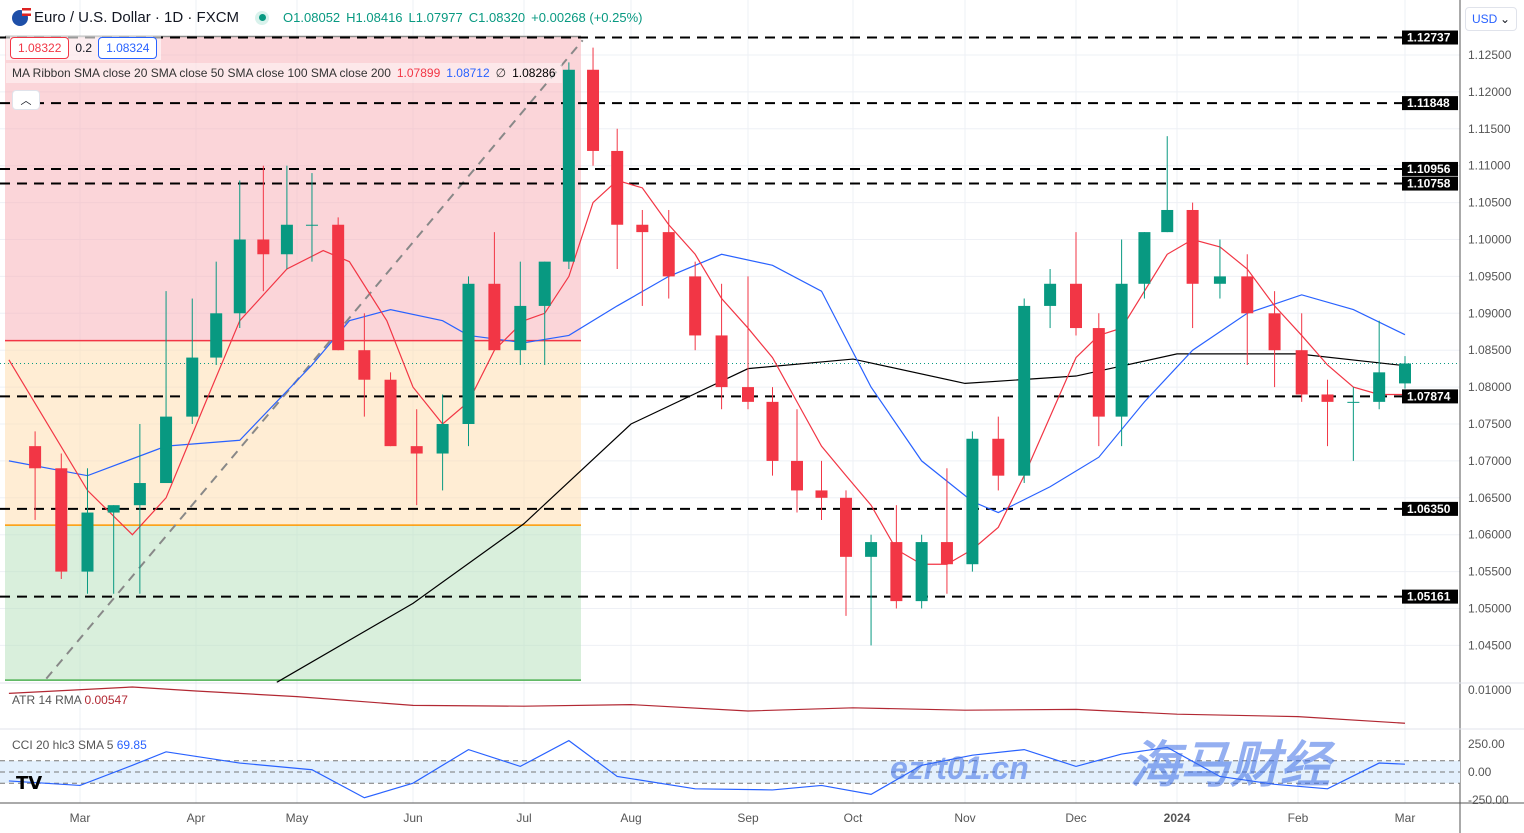 Image resolution: width=1524 pixels, height=833 pixels. What do you see at coordinates (1490, 55) in the screenshot?
I see `price-tick-label: 1.12500` at bounding box center [1490, 55].